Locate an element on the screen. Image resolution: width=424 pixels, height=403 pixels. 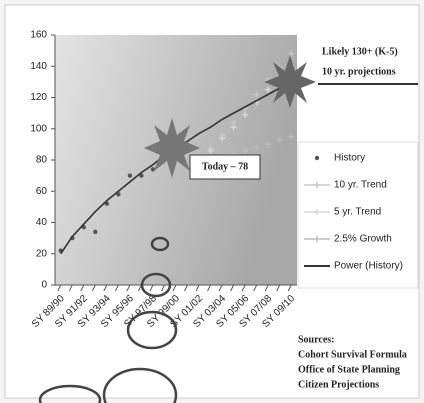
y-tick-label: 0 is located at coordinates (44, 285).